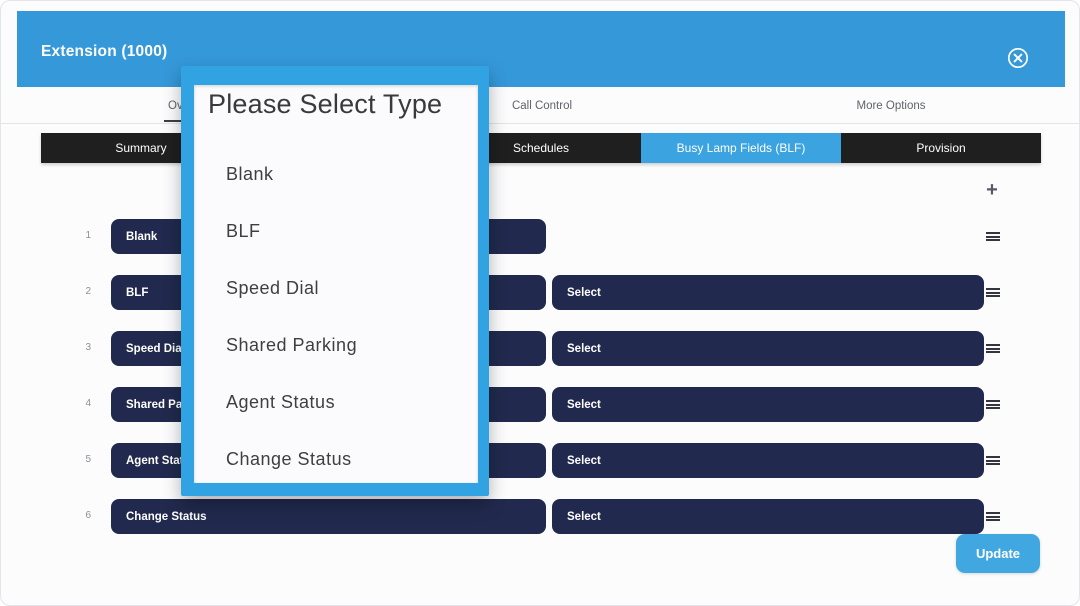 Image resolution: width=1080 pixels, height=606 pixels. What do you see at coordinates (88, 403) in the screenshot?
I see `row-index: 4` at bounding box center [88, 403].